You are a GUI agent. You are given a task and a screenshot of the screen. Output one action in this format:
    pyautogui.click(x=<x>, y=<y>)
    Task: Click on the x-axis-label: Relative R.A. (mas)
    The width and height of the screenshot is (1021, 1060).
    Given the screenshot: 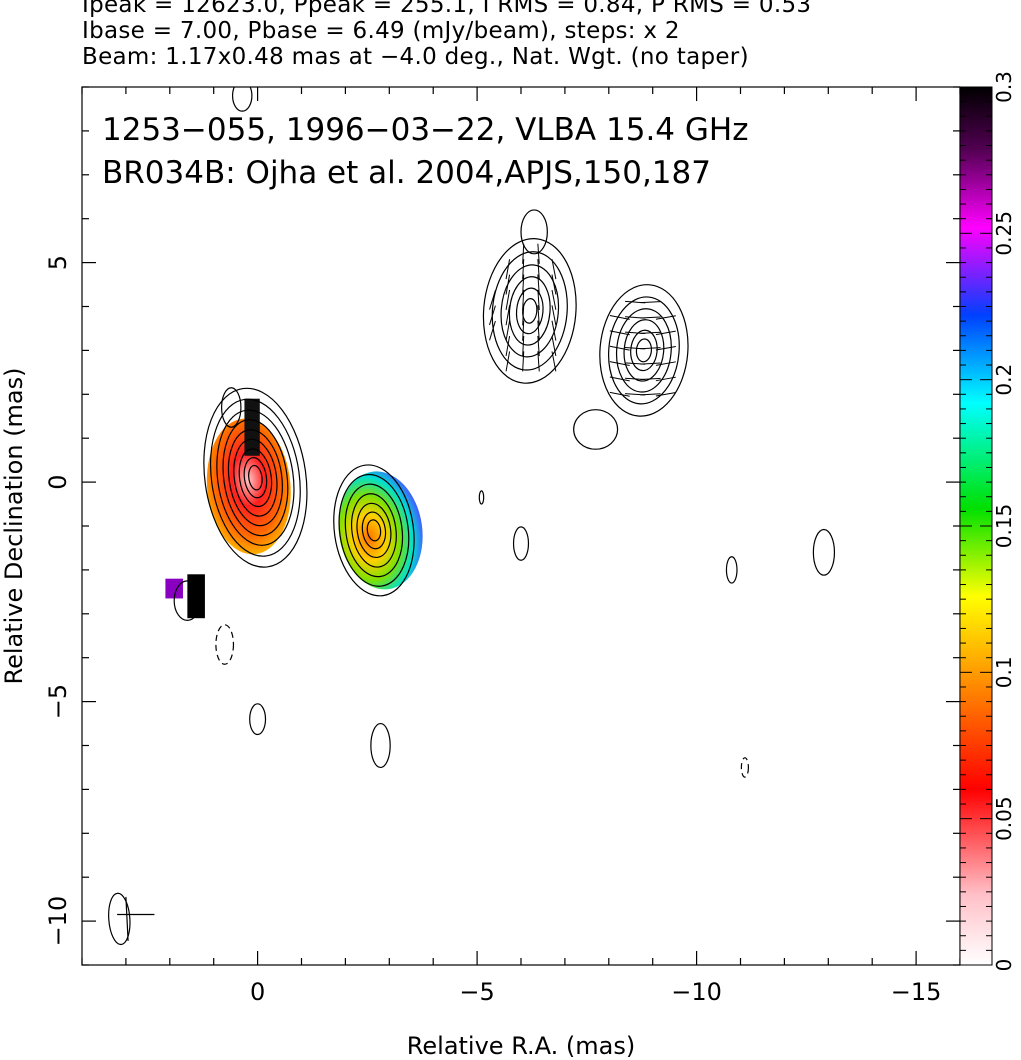 What is the action you would take?
    pyautogui.click(x=521, y=1046)
    